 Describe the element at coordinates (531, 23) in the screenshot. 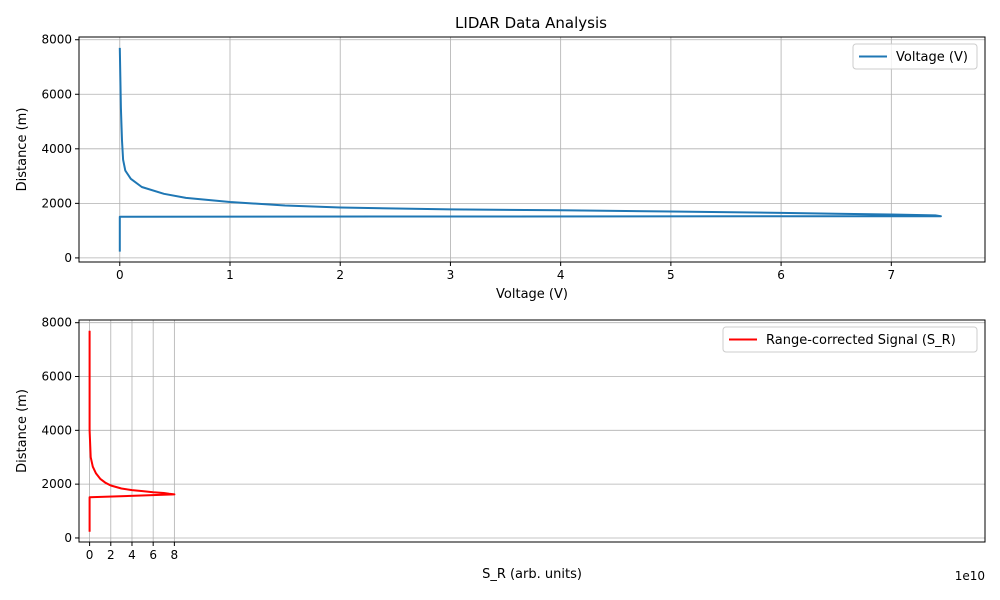

I see `figure-title: LIDAR Data Analysis` at that location.